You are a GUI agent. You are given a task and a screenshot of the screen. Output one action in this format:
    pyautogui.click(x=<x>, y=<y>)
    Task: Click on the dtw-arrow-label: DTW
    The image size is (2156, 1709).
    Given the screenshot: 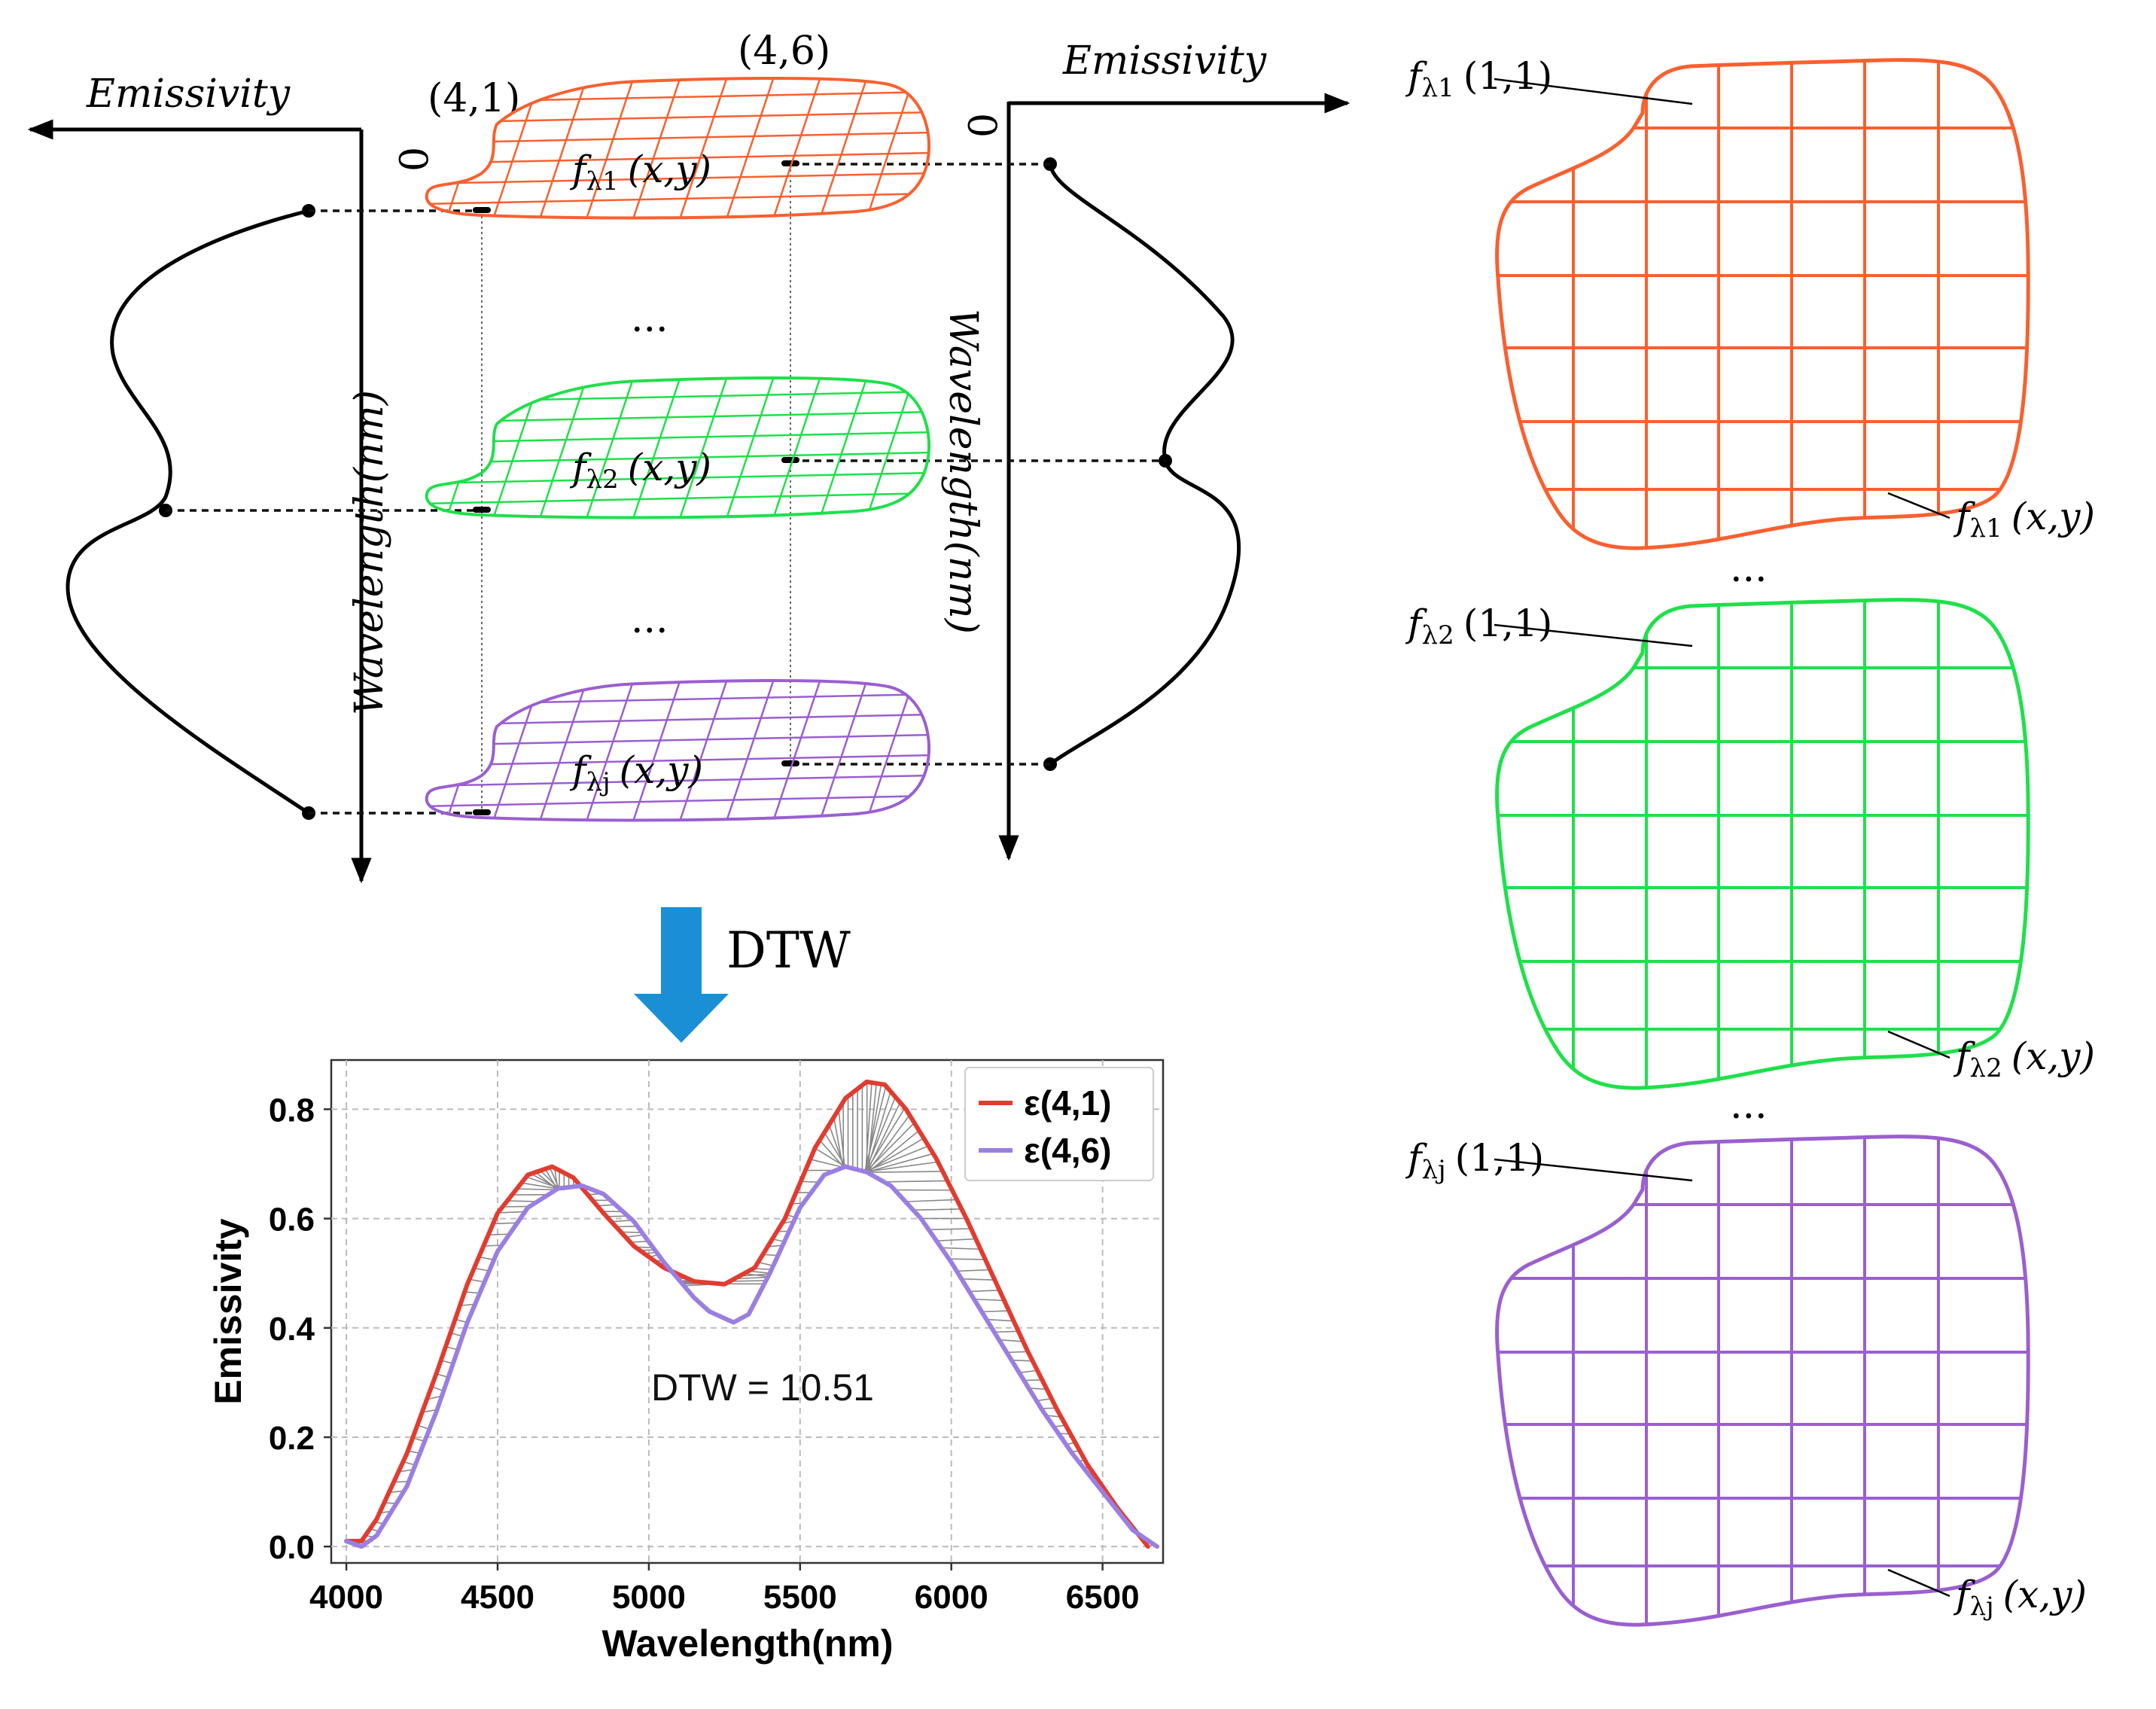 What is the action you would take?
    pyautogui.click(x=789, y=950)
    